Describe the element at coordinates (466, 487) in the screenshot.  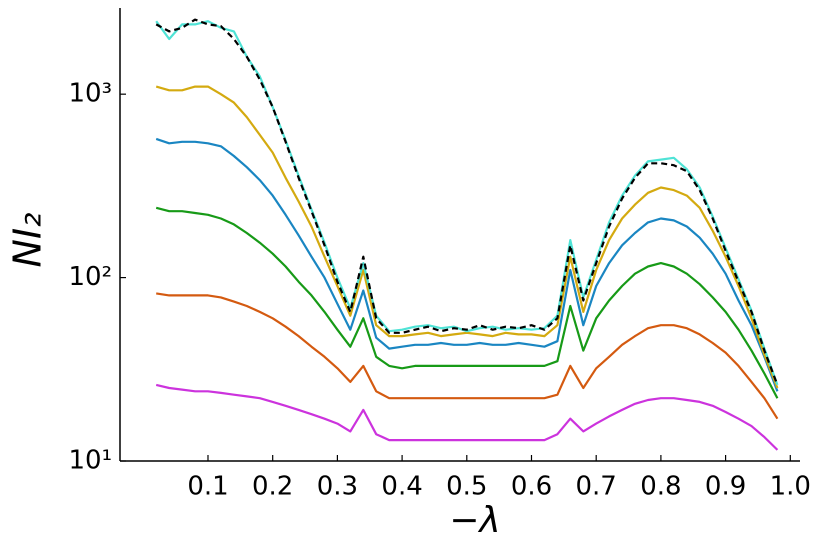
I see `x-tick-label: 0.5` at that location.